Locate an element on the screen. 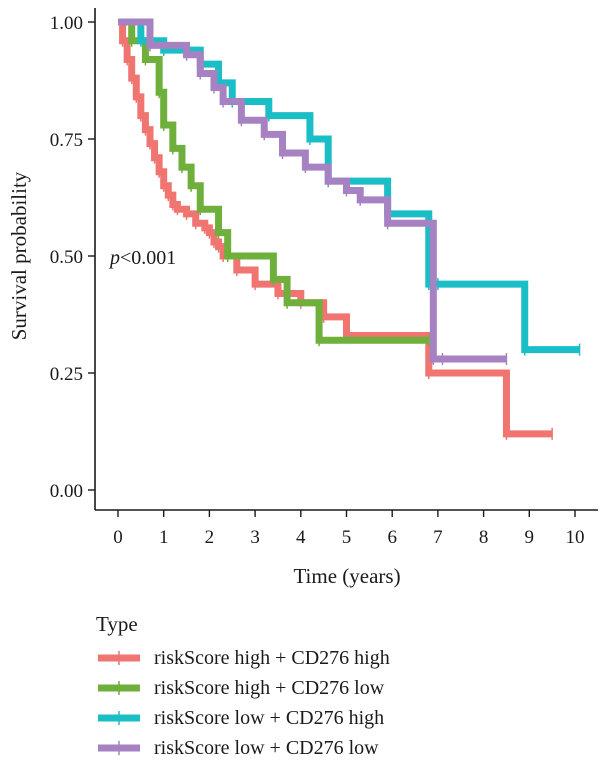 The width and height of the screenshot is (600, 771). x-tick-label: 10 is located at coordinates (575, 537).